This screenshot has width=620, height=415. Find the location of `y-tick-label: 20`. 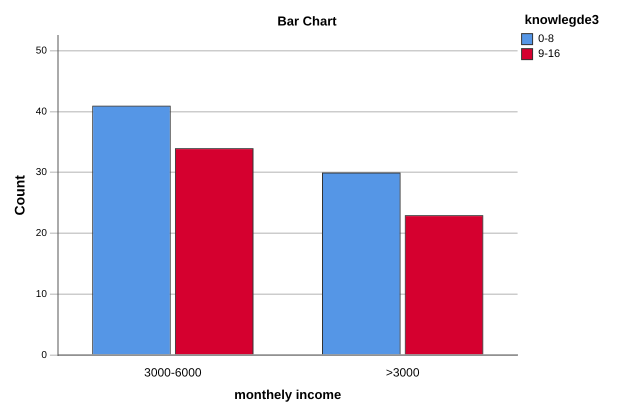

y-tick-label: 20 is located at coordinates (42, 234).